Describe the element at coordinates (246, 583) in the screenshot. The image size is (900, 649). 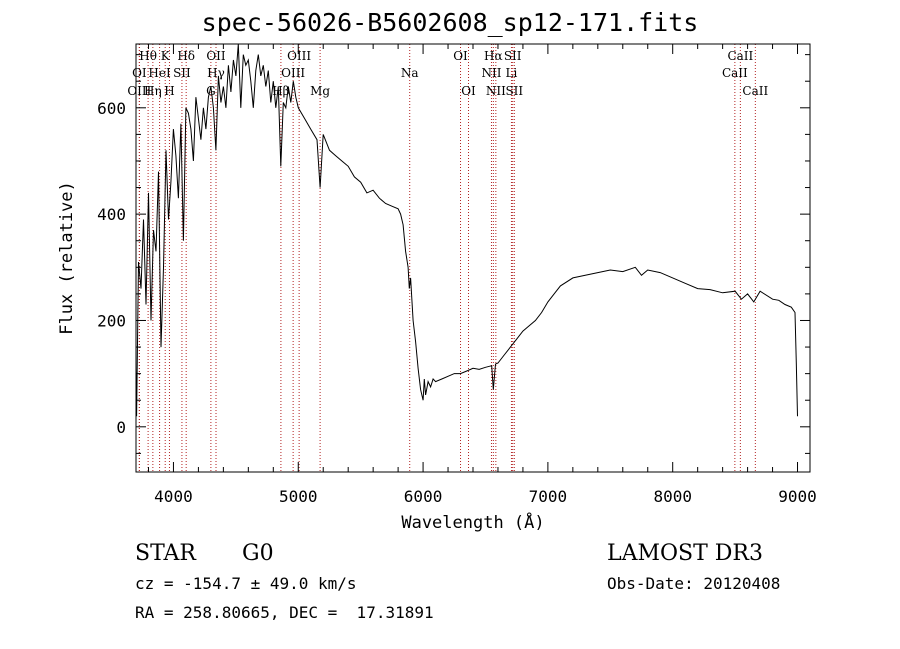
I see `redshift-text: cz = -154.7 ± 49.0 km/s` at that location.